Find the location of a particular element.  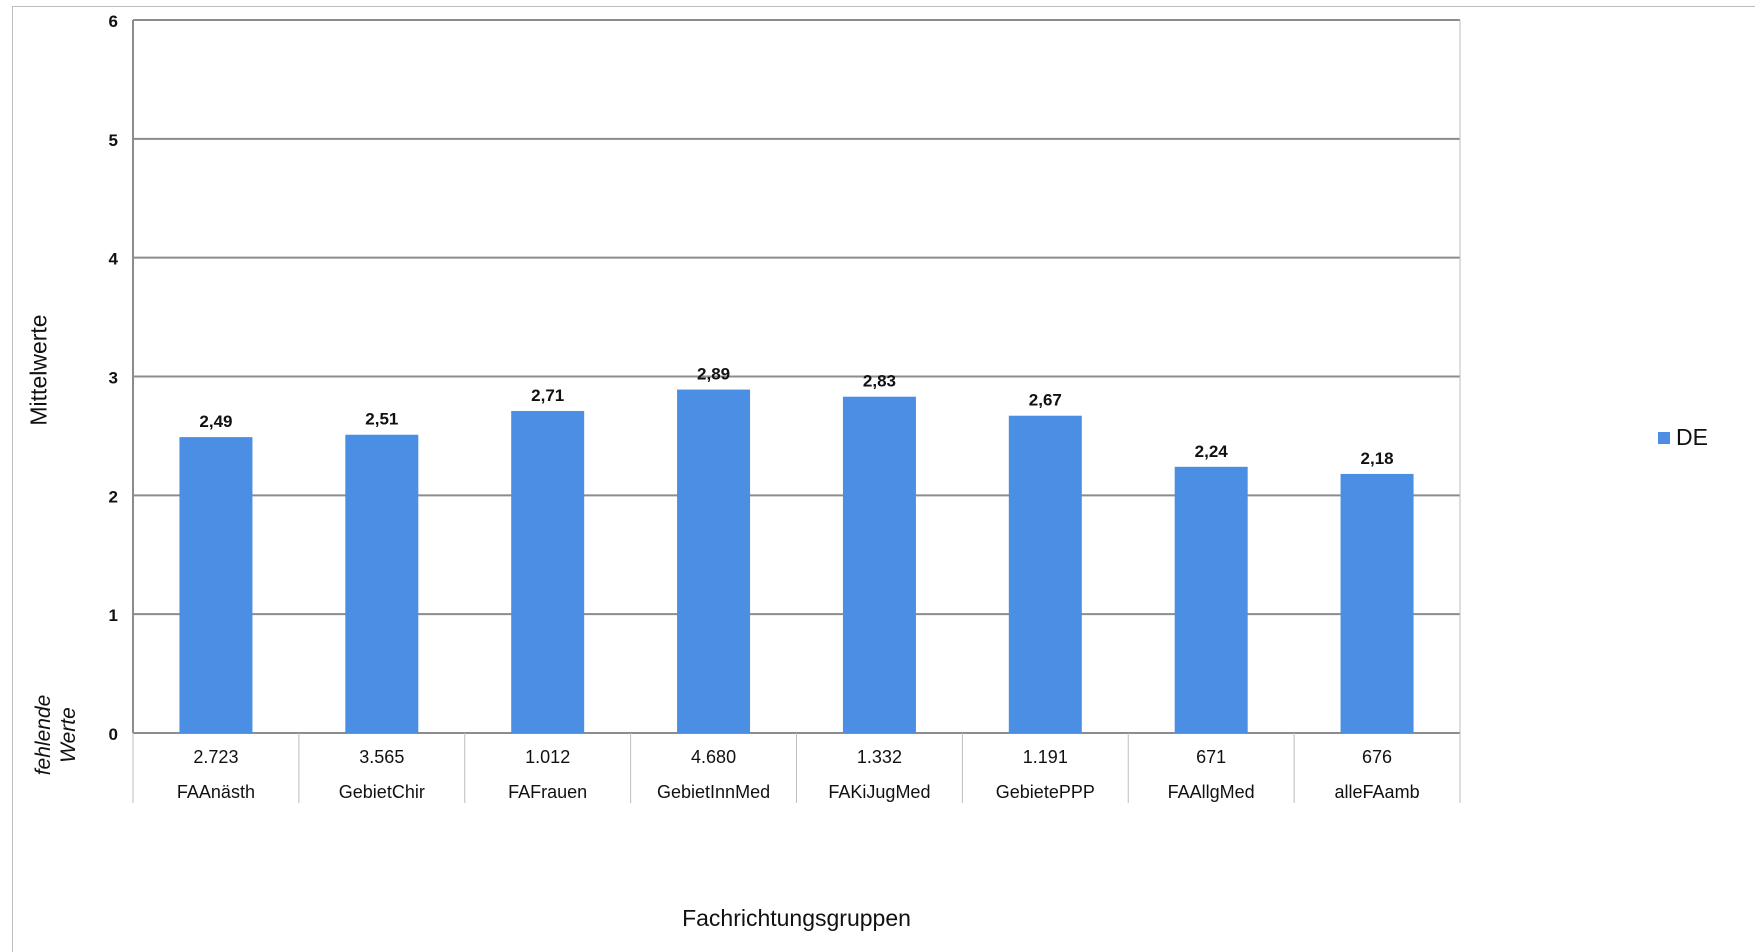

y-tick-label: 2 is located at coordinates (113, 496).